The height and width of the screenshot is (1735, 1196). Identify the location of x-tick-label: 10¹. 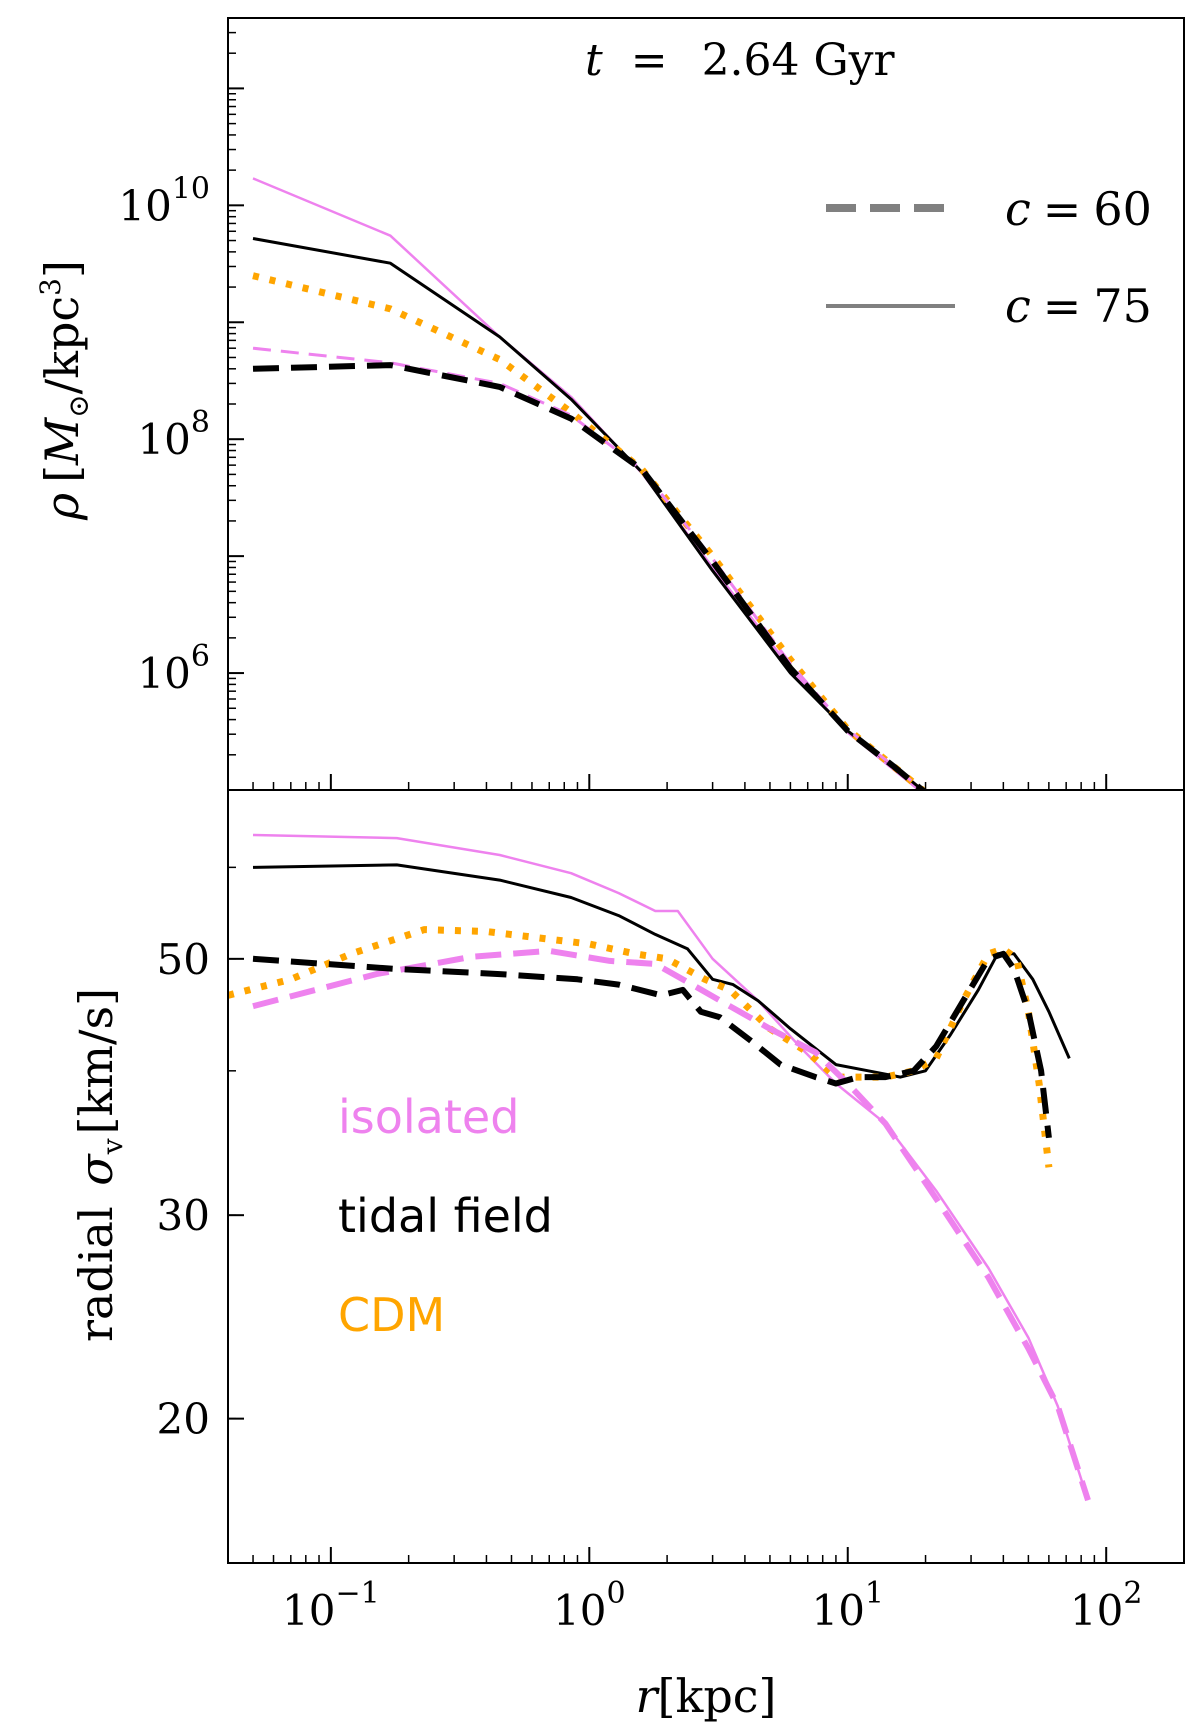
(847, 1605).